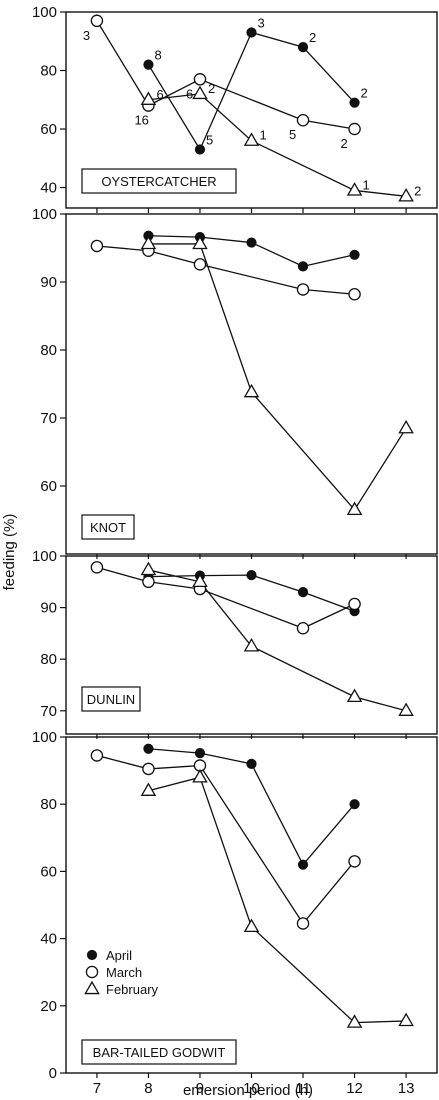 This screenshot has height=1100, width=439. I want to click on legend-marker-february, so click(92, 987).